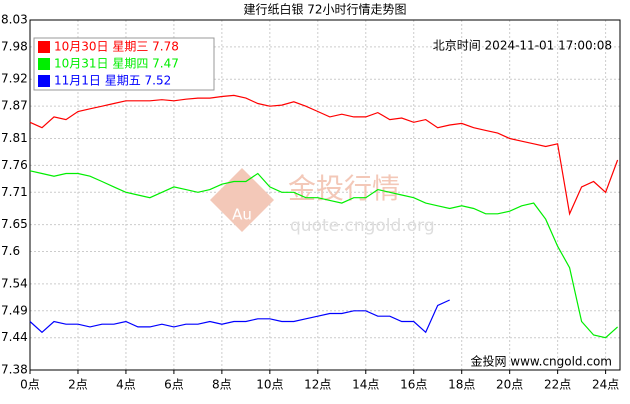 Image resolution: width=630 pixels, height=404 pixels. Describe the element at coordinates (14, 106) in the screenshot. I see `y-tick-label: 7.87` at that location.